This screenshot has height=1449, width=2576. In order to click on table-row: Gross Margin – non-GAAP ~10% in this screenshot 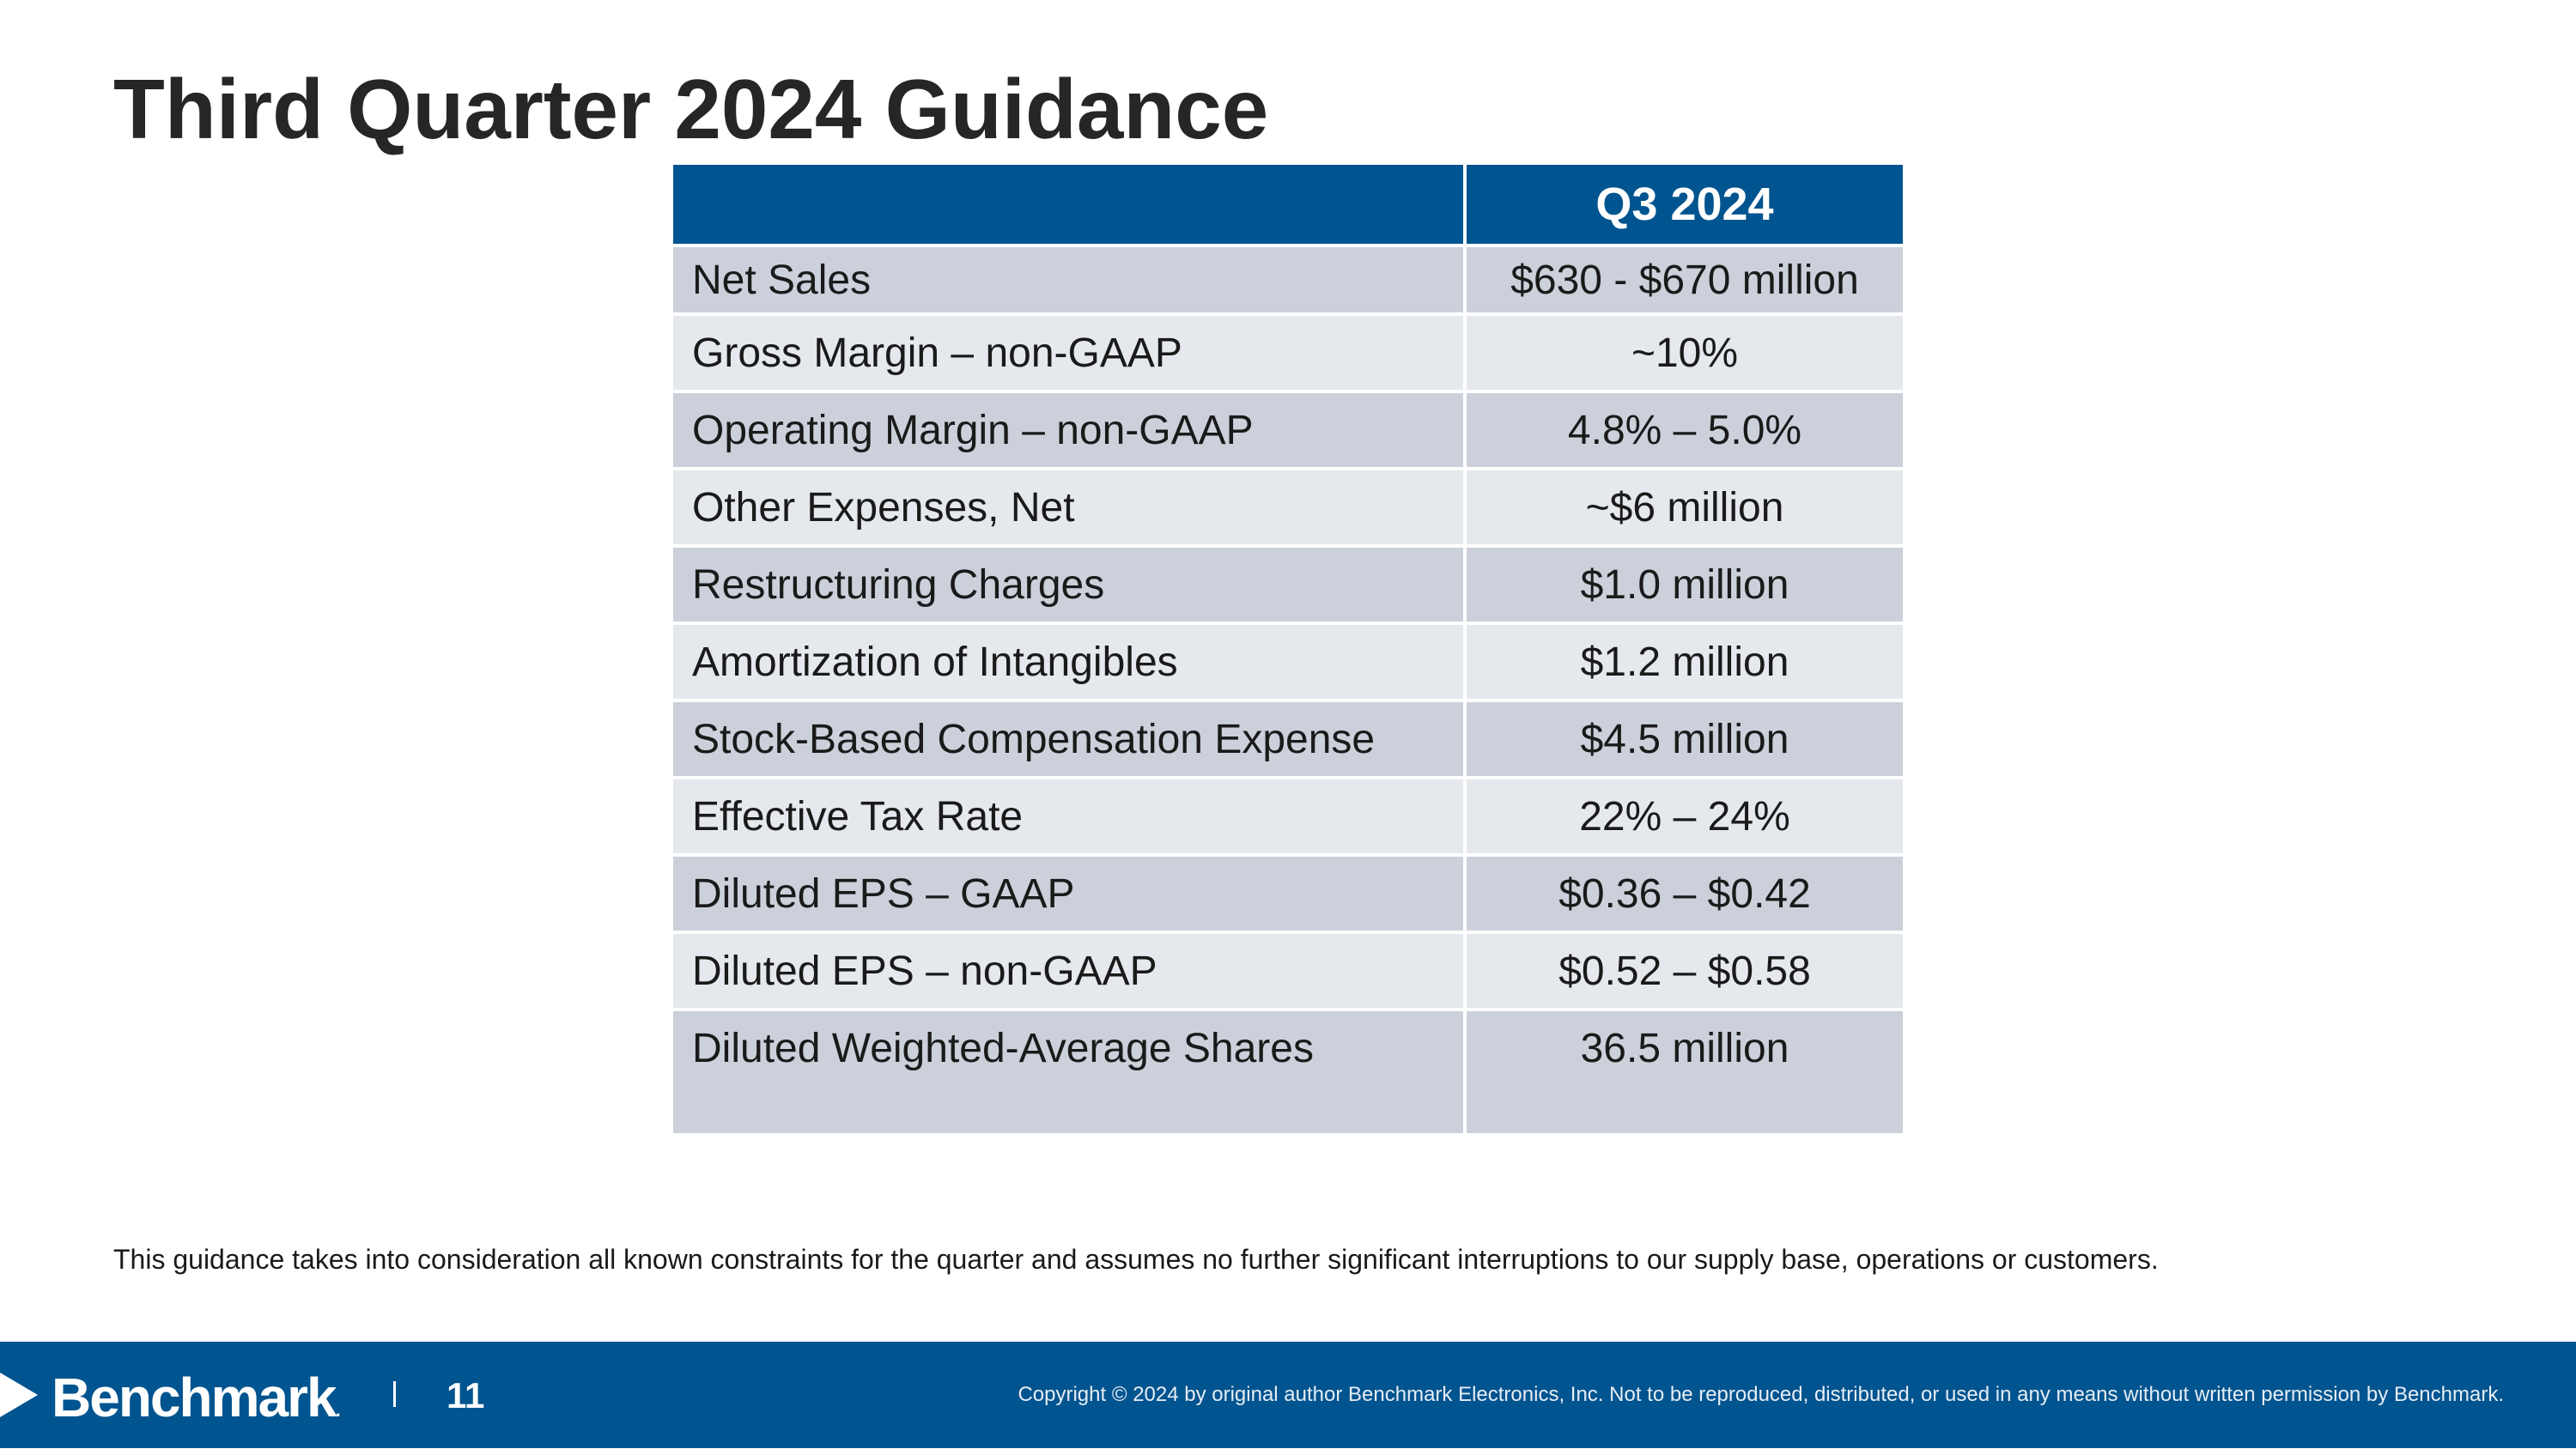, I will do `click(1288, 352)`.